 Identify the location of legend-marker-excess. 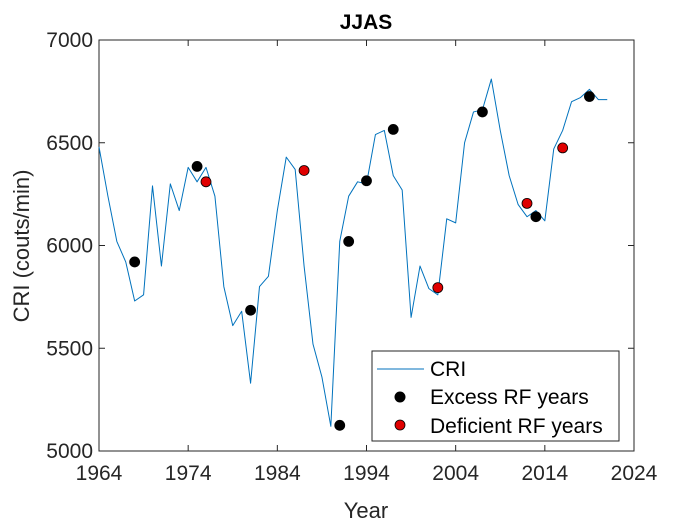
(400, 397).